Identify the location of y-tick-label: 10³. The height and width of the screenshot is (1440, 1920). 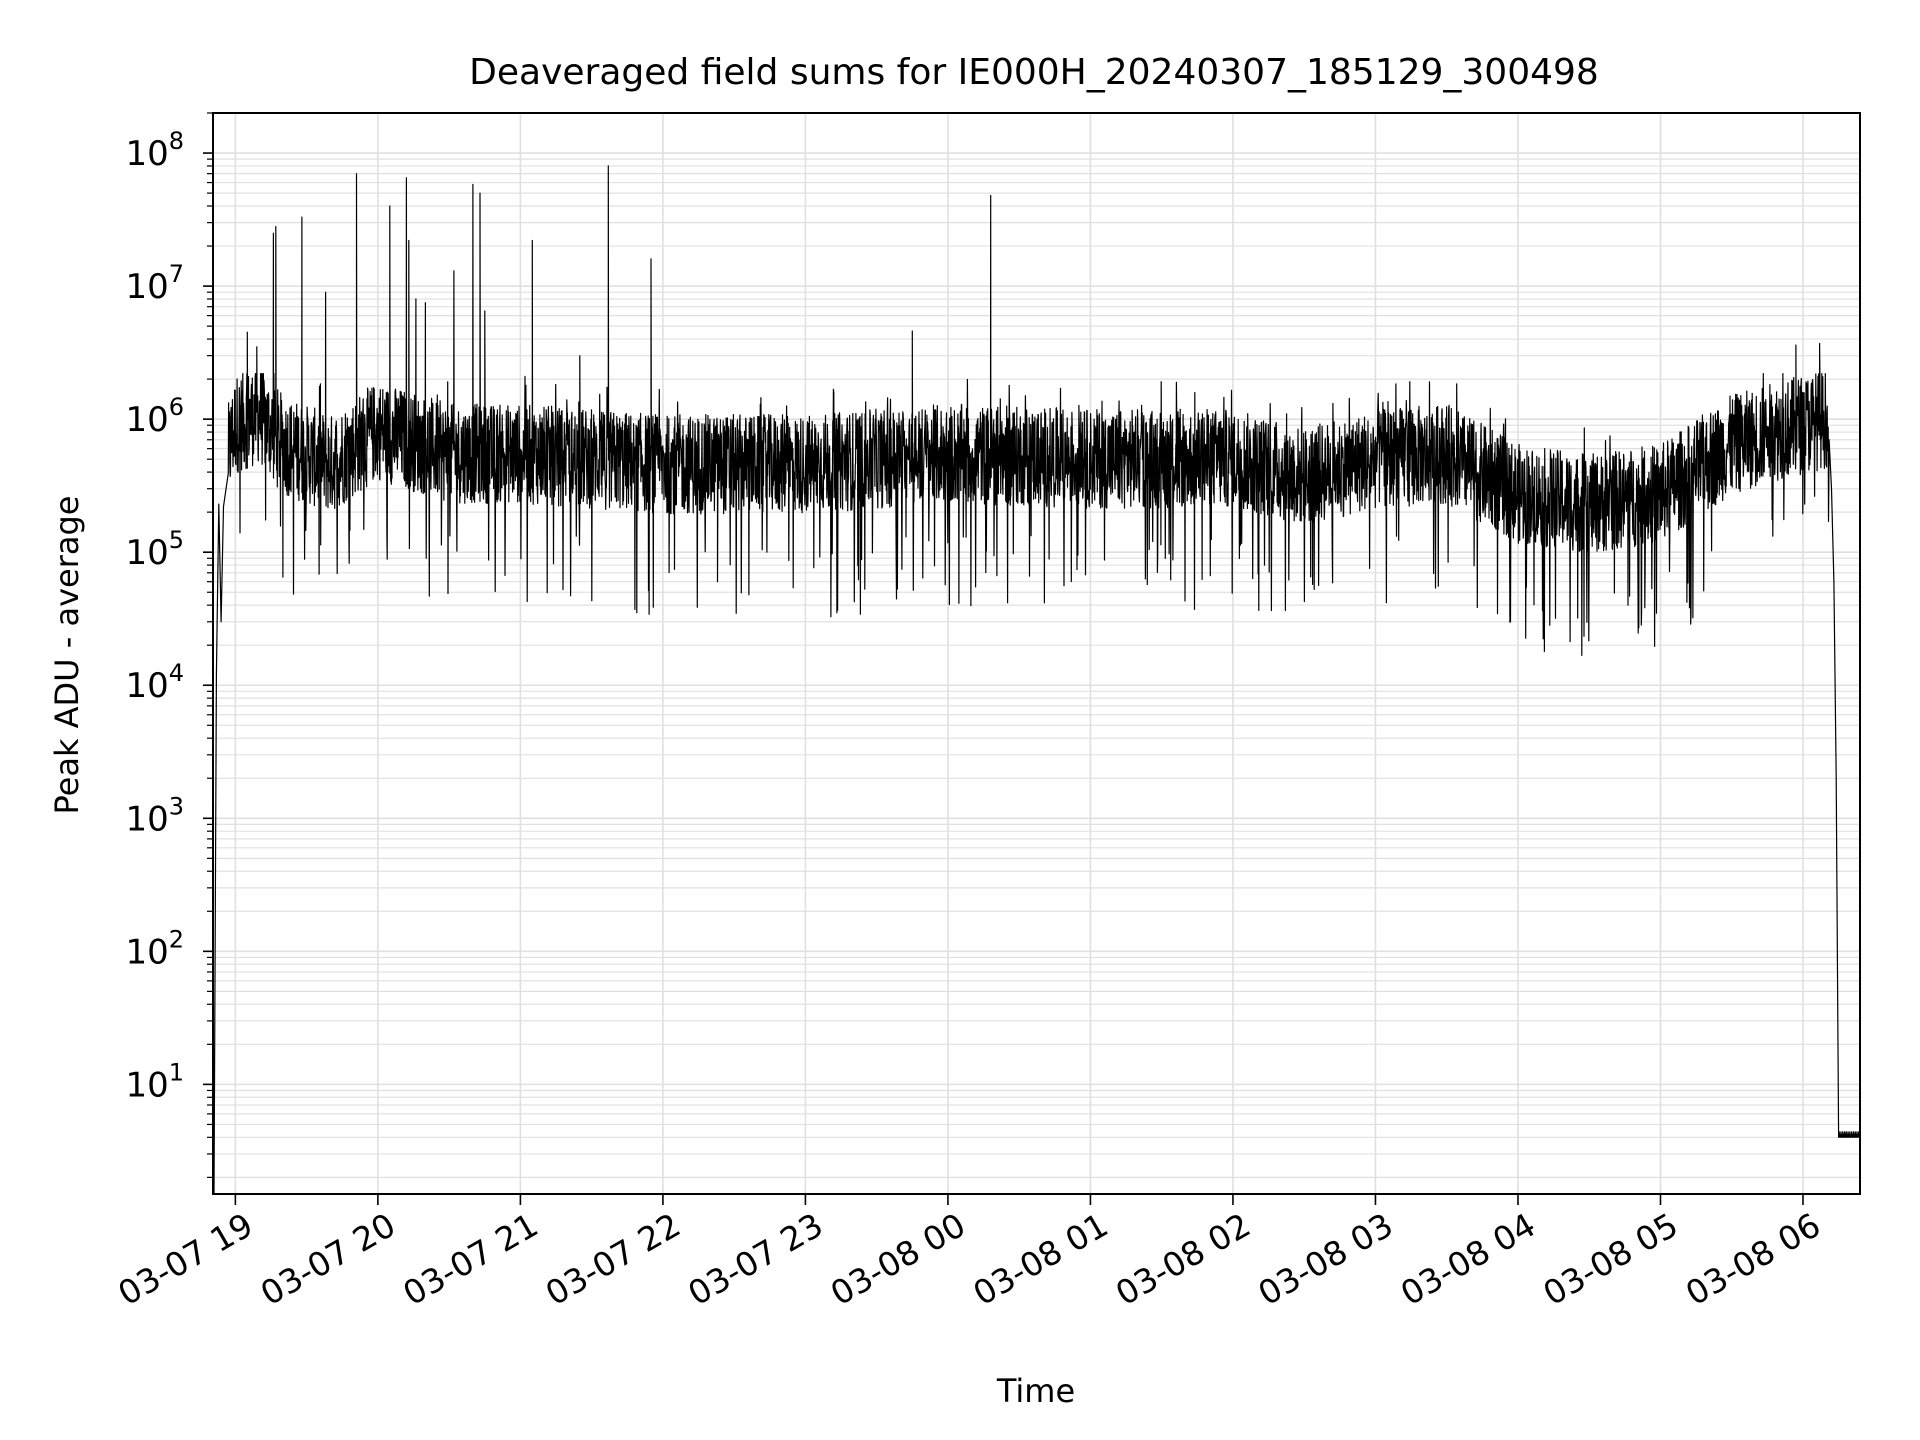
(154, 815).